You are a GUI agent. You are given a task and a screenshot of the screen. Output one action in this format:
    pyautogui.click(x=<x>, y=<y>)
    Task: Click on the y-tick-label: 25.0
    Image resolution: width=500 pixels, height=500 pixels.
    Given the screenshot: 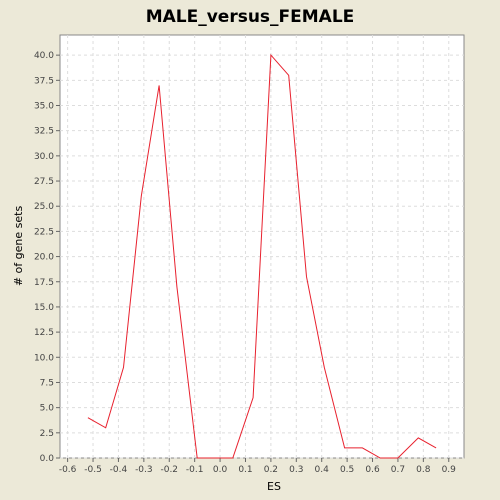 What is the action you would take?
    pyautogui.click(x=44, y=207)
    